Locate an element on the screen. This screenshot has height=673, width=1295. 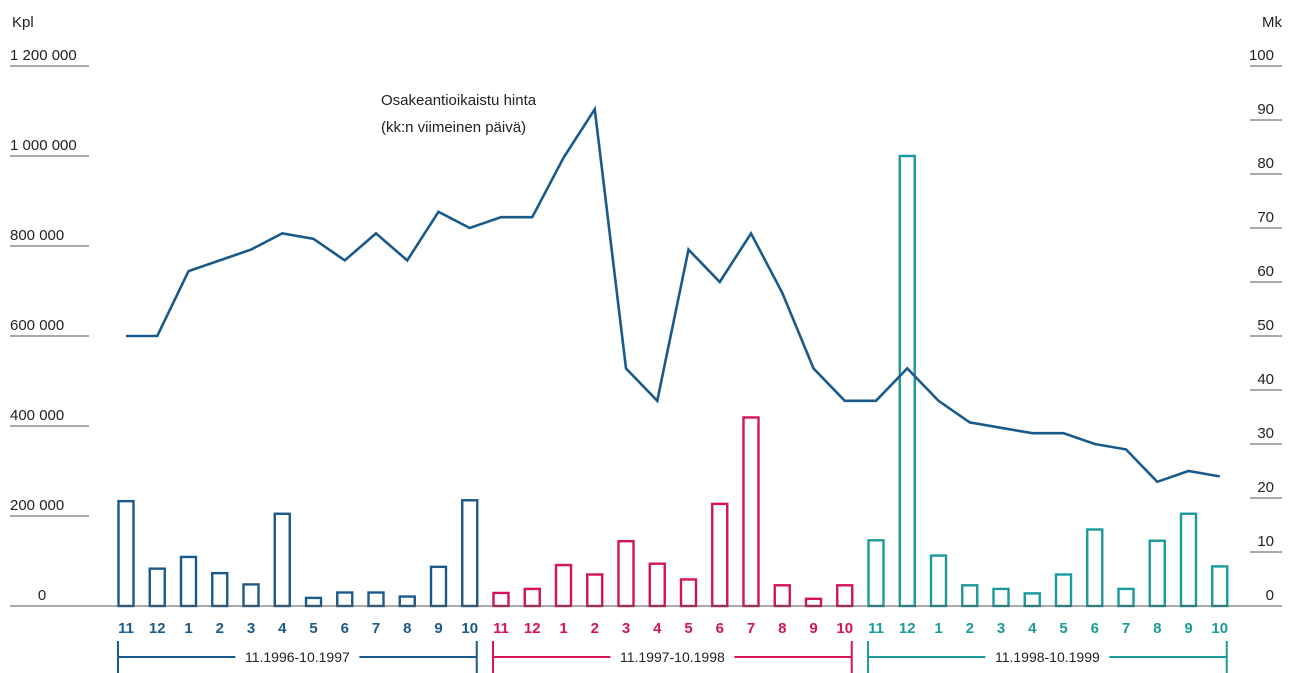
right-axis-tick-label: 30 is located at coordinates (1265, 433).